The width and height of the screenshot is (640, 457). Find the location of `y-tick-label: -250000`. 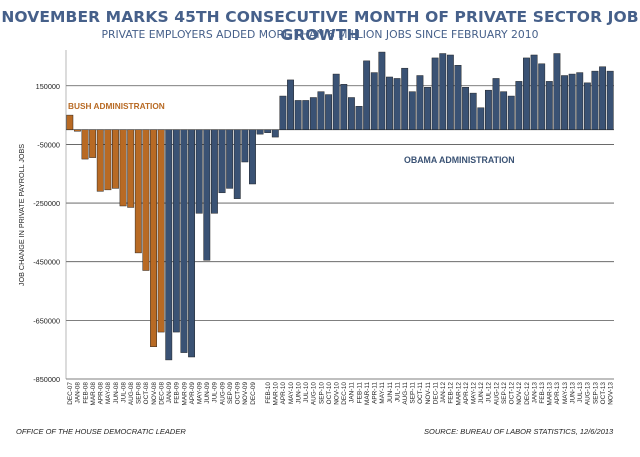

y-tick-label: -250000 is located at coordinates (46, 203).